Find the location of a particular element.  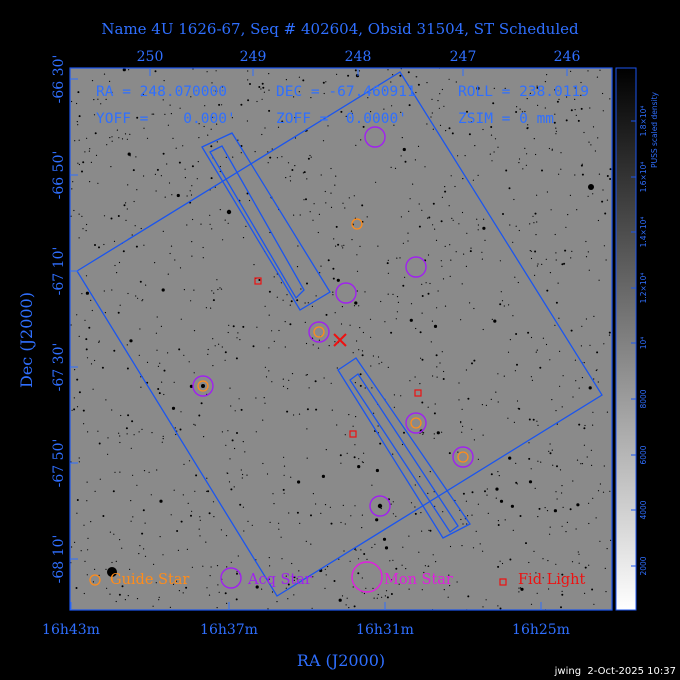

colorbar-ticks is located at coordinates (633, 343).